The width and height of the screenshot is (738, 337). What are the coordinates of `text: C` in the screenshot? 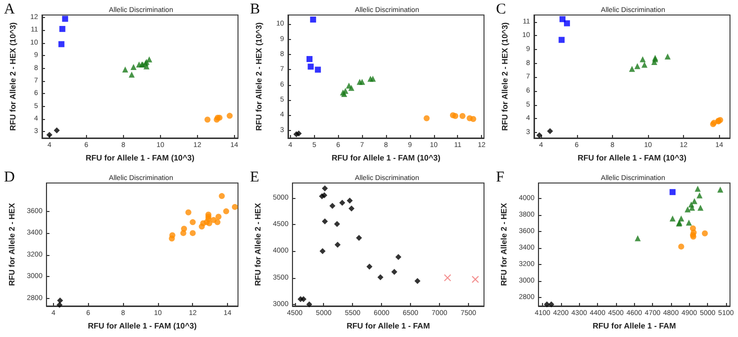 It's located at (501, 10).